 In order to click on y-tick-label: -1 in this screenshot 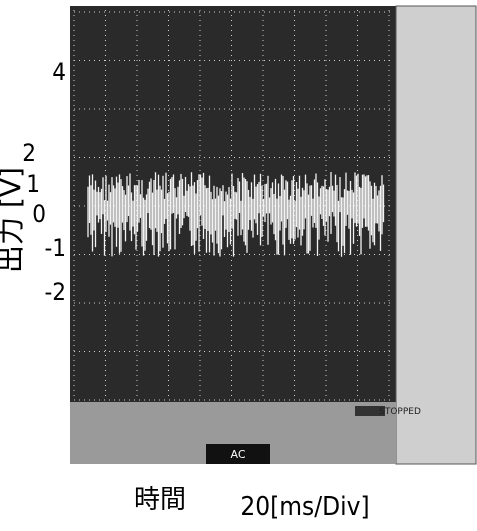, I will do `click(55, 248)`.